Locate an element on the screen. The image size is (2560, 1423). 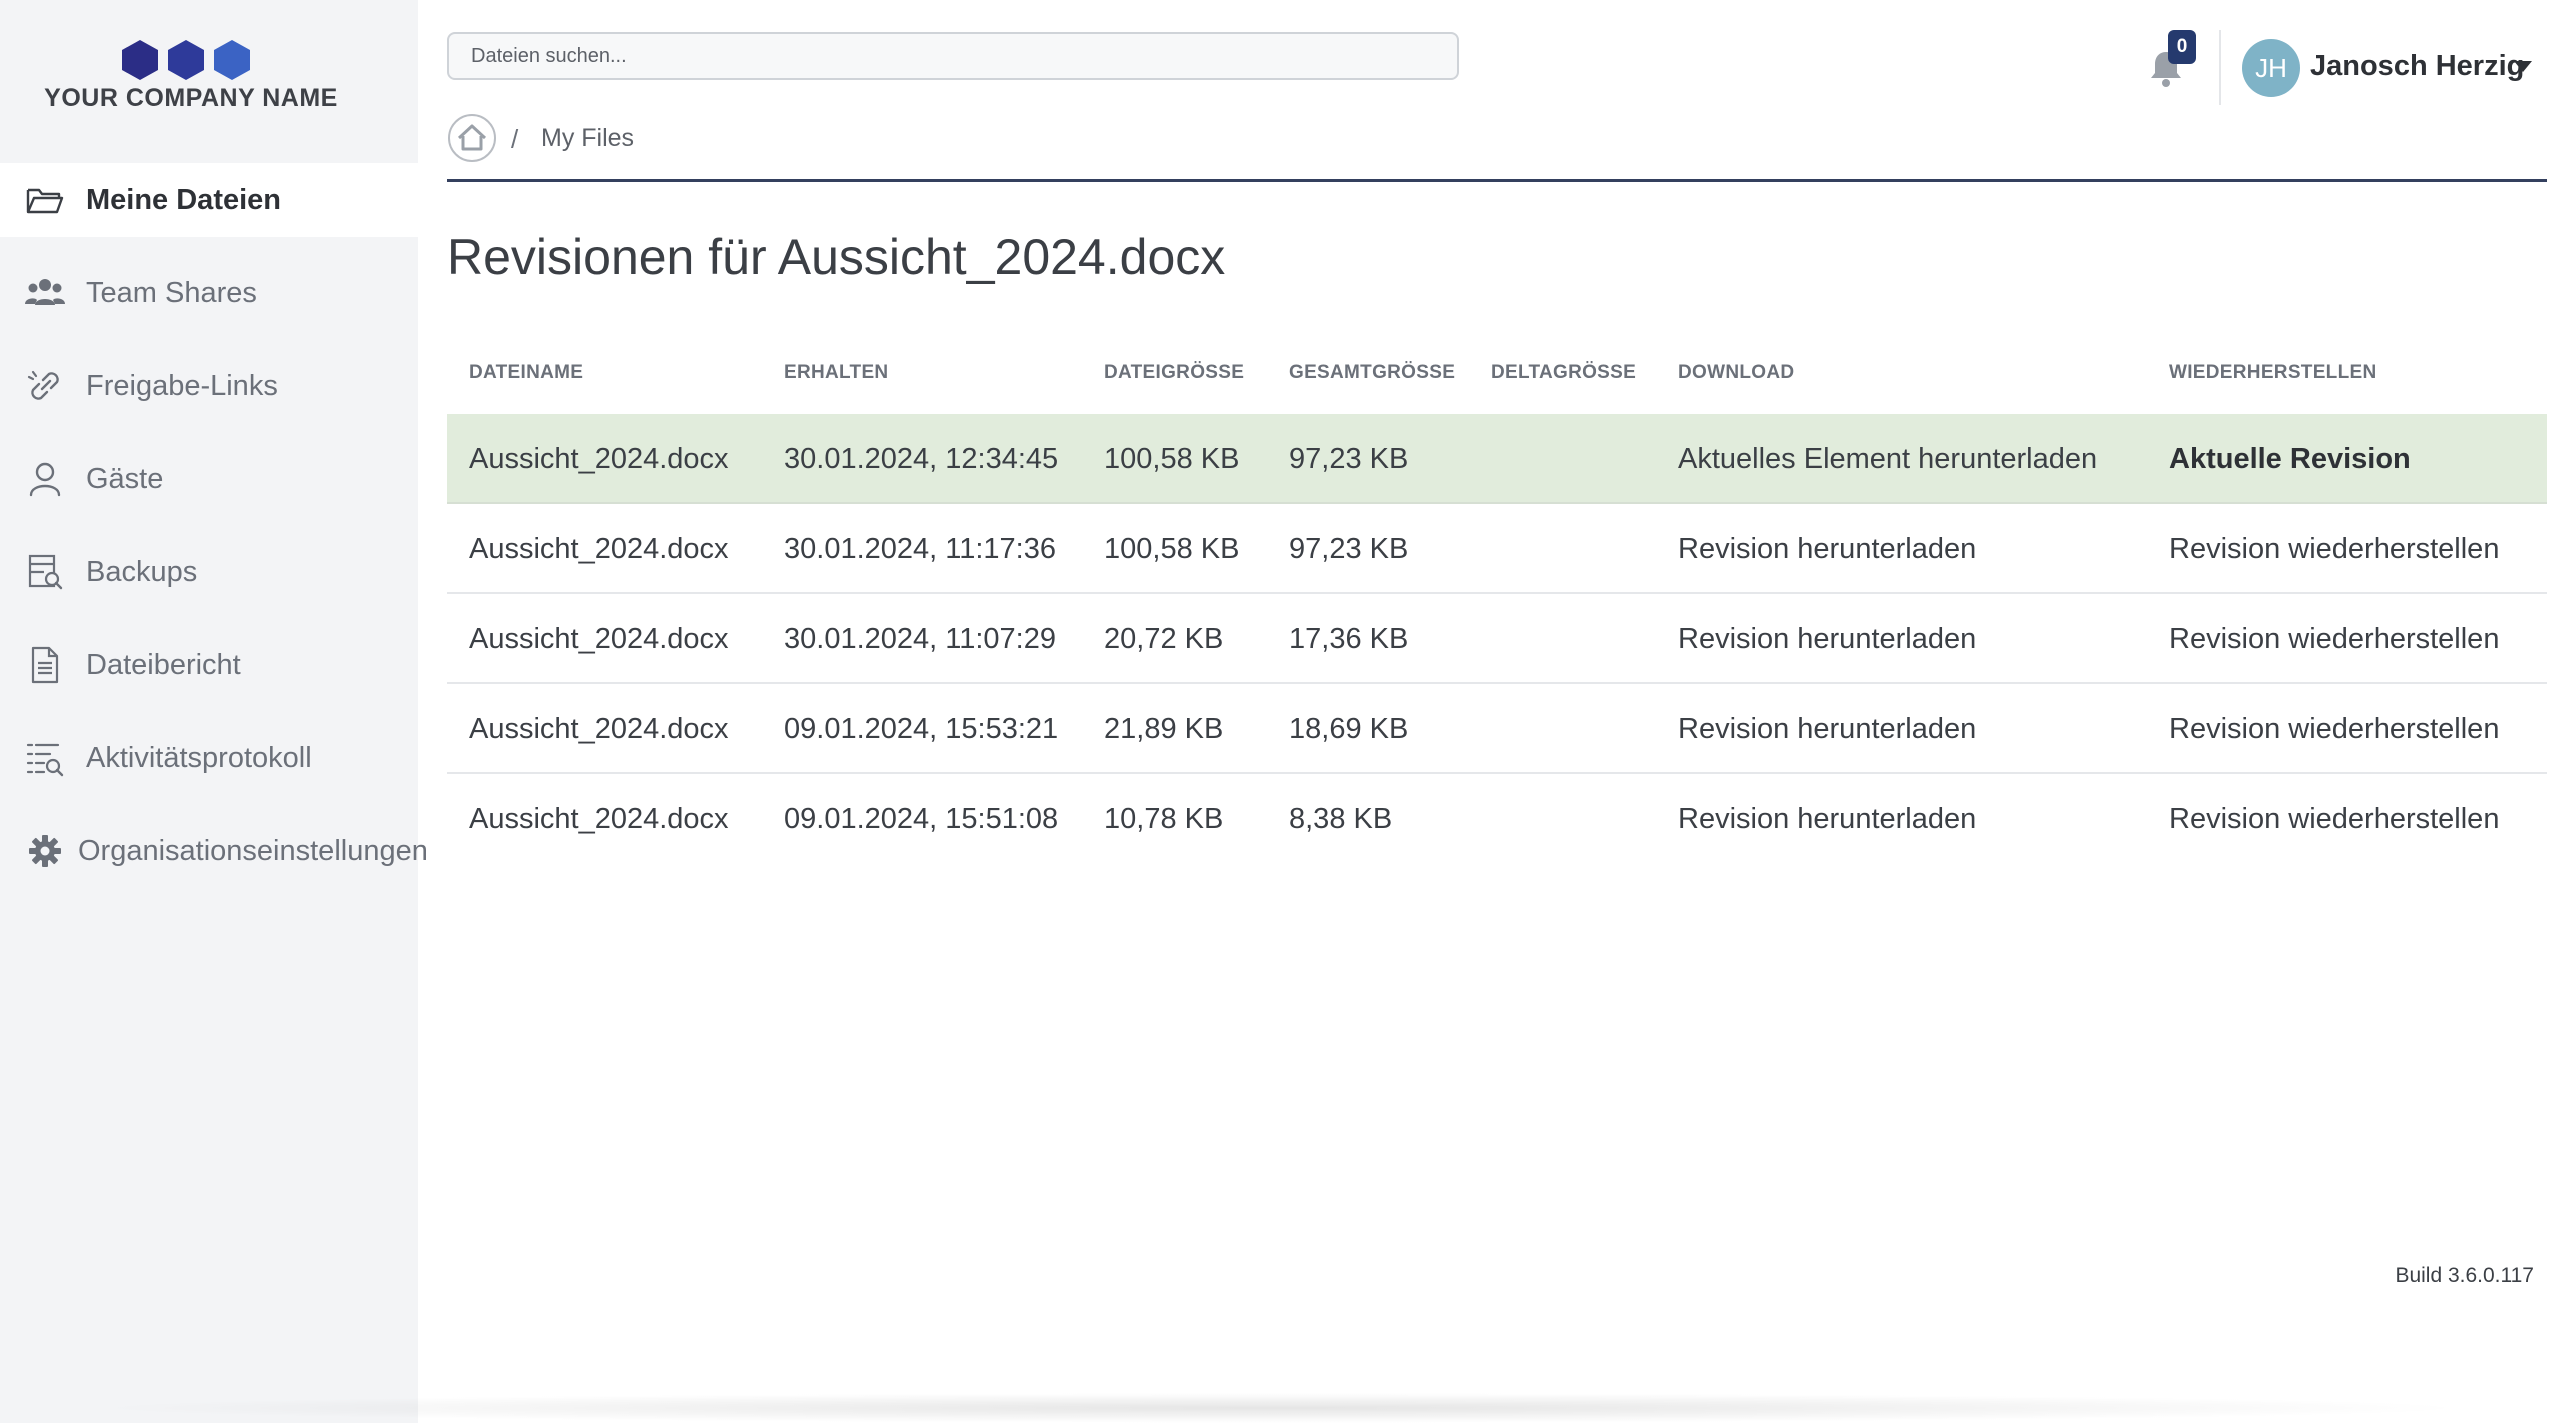
sidebar-item-dateibericht: Dateibericht is located at coordinates (209, 665).